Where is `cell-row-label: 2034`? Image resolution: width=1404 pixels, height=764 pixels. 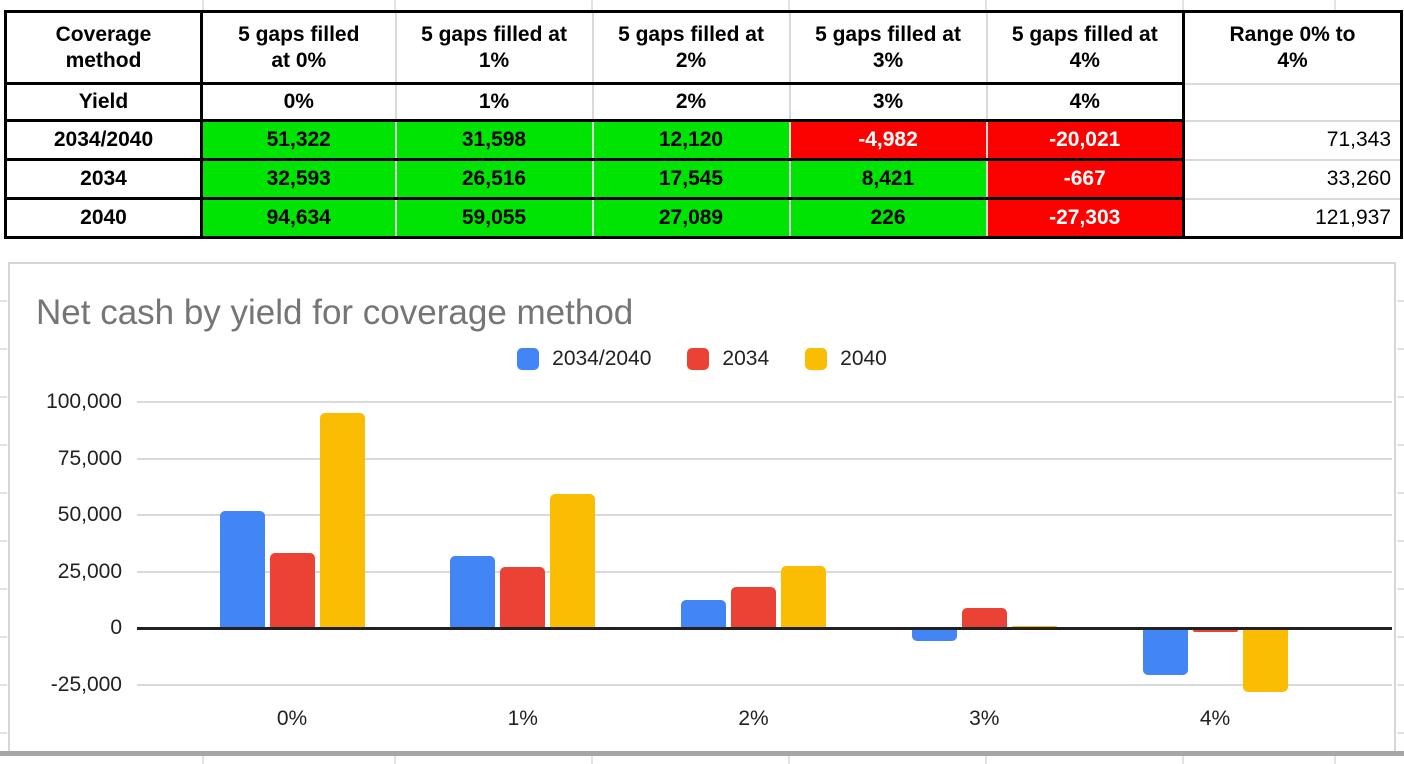 cell-row-label: 2034 is located at coordinates (104, 179).